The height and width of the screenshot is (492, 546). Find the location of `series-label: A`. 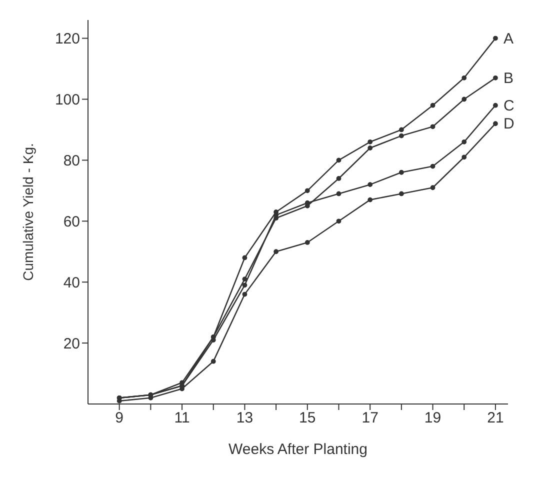

series-label: A is located at coordinates (508, 39).